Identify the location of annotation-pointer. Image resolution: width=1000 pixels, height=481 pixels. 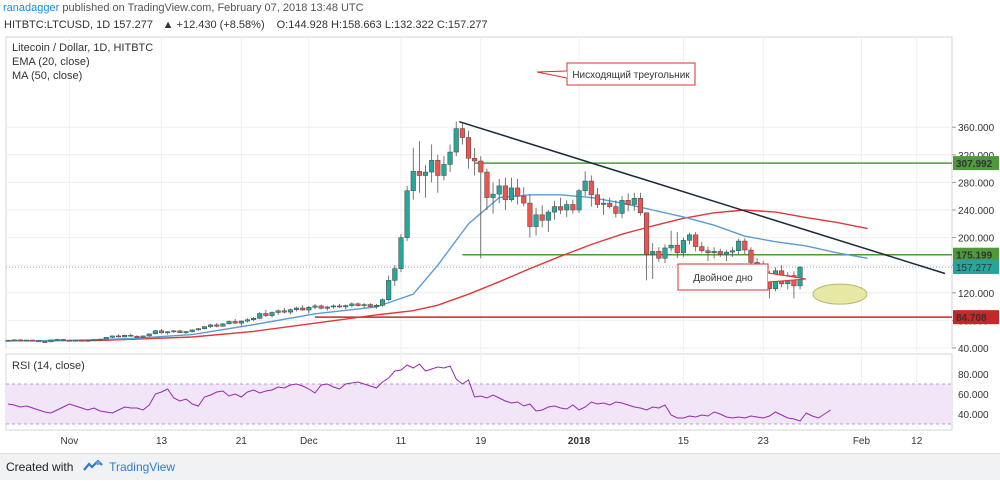
(787, 277).